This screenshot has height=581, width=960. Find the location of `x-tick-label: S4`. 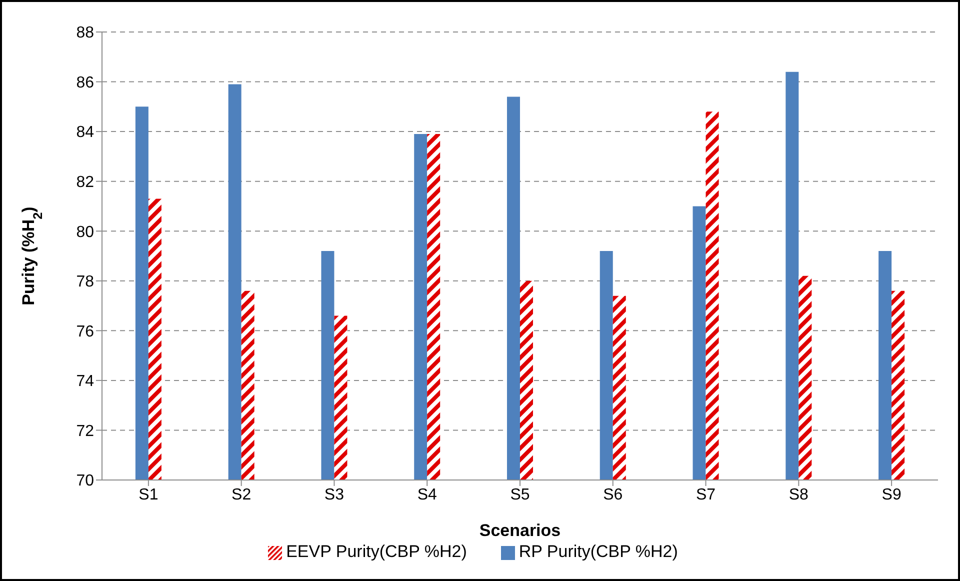

x-tick-label: S4 is located at coordinates (427, 495).